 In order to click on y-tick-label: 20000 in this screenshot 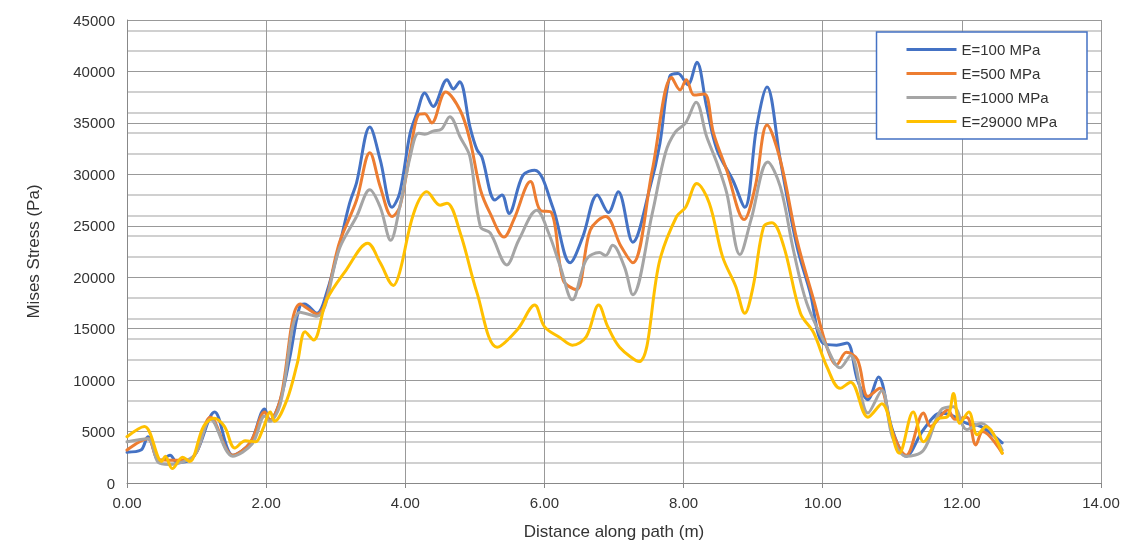, I will do `click(94, 277)`.